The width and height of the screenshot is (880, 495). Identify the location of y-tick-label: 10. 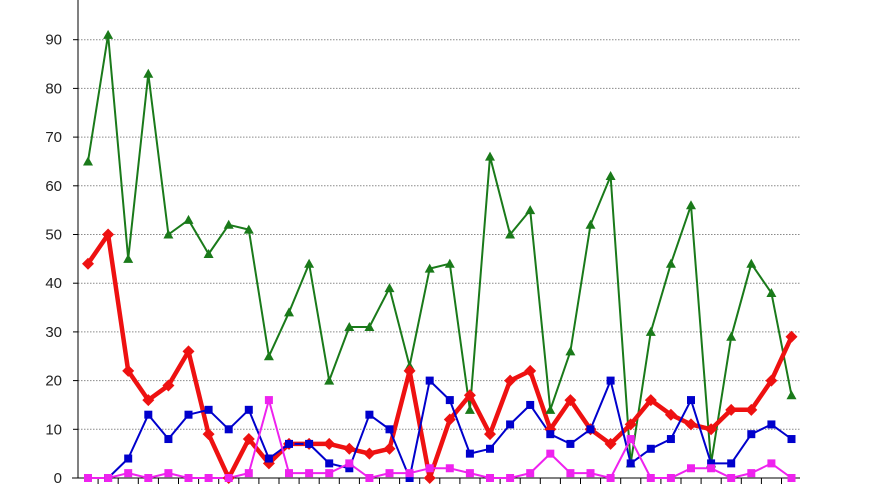
(53, 429).